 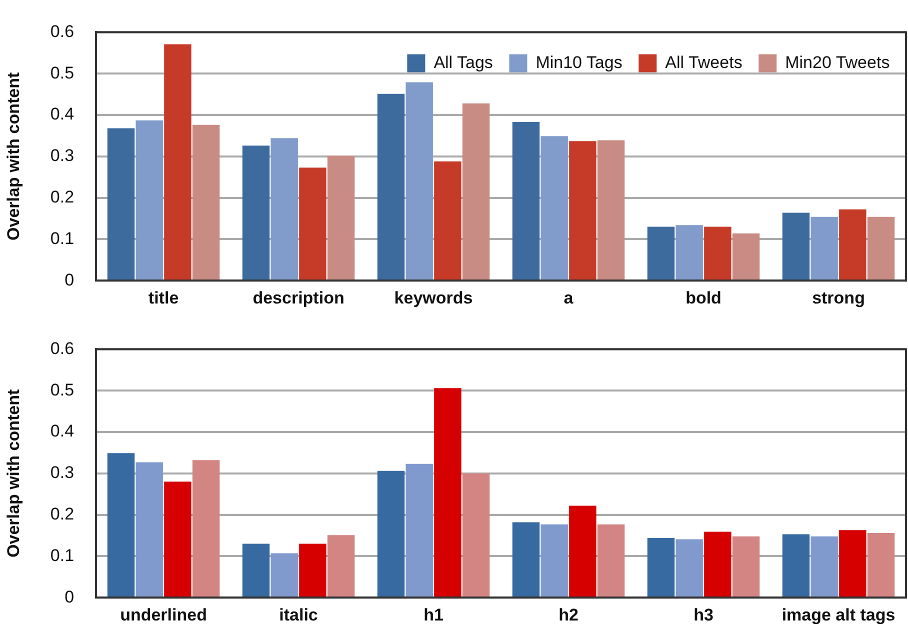 What do you see at coordinates (163, 298) in the screenshot?
I see `x-tick-label: title` at bounding box center [163, 298].